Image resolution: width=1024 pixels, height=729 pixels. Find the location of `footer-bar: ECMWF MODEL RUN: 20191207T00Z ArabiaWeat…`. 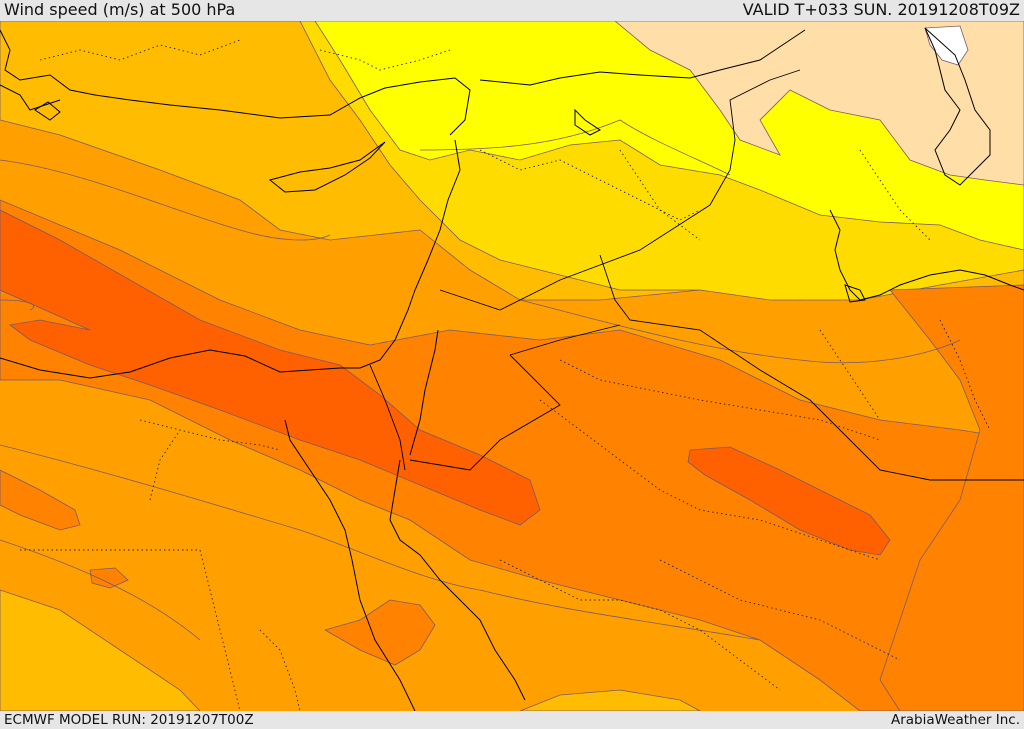

footer-bar: ECMWF MODEL RUN: 20191207T00Z ArabiaWeat… is located at coordinates (512, 720).